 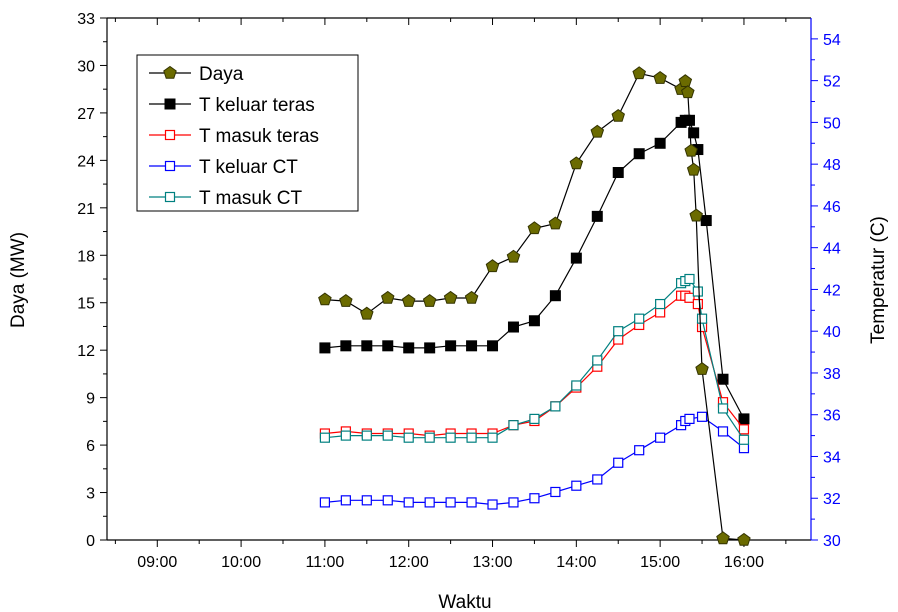 What do you see at coordinates (90, 541) in the screenshot?
I see `y-tick-label: 0` at bounding box center [90, 541].